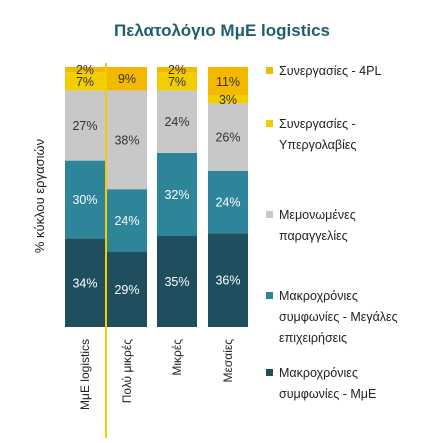 The height and width of the screenshot is (443, 443). What do you see at coordinates (156, 374) in the screenshot?
I see `x-tick-labels: ΜμΕ logistics Πολύ μικρές Μικρές Μεσαίες` at bounding box center [156, 374].